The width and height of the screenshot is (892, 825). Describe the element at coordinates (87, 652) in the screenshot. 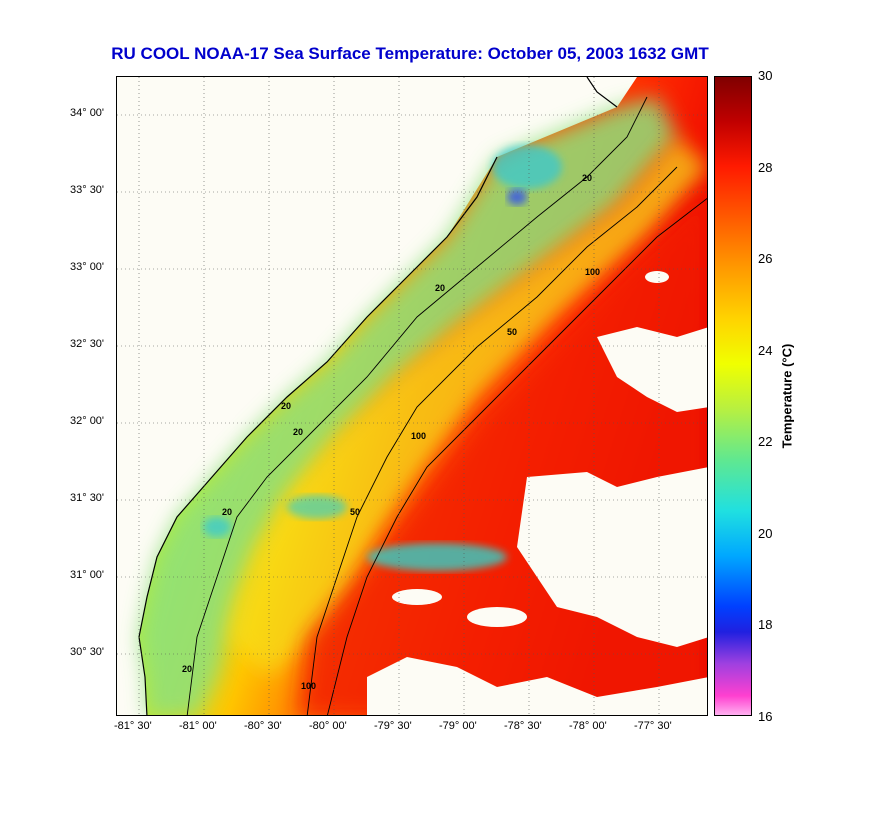

I see `lat-label: 30° 30'` at that location.